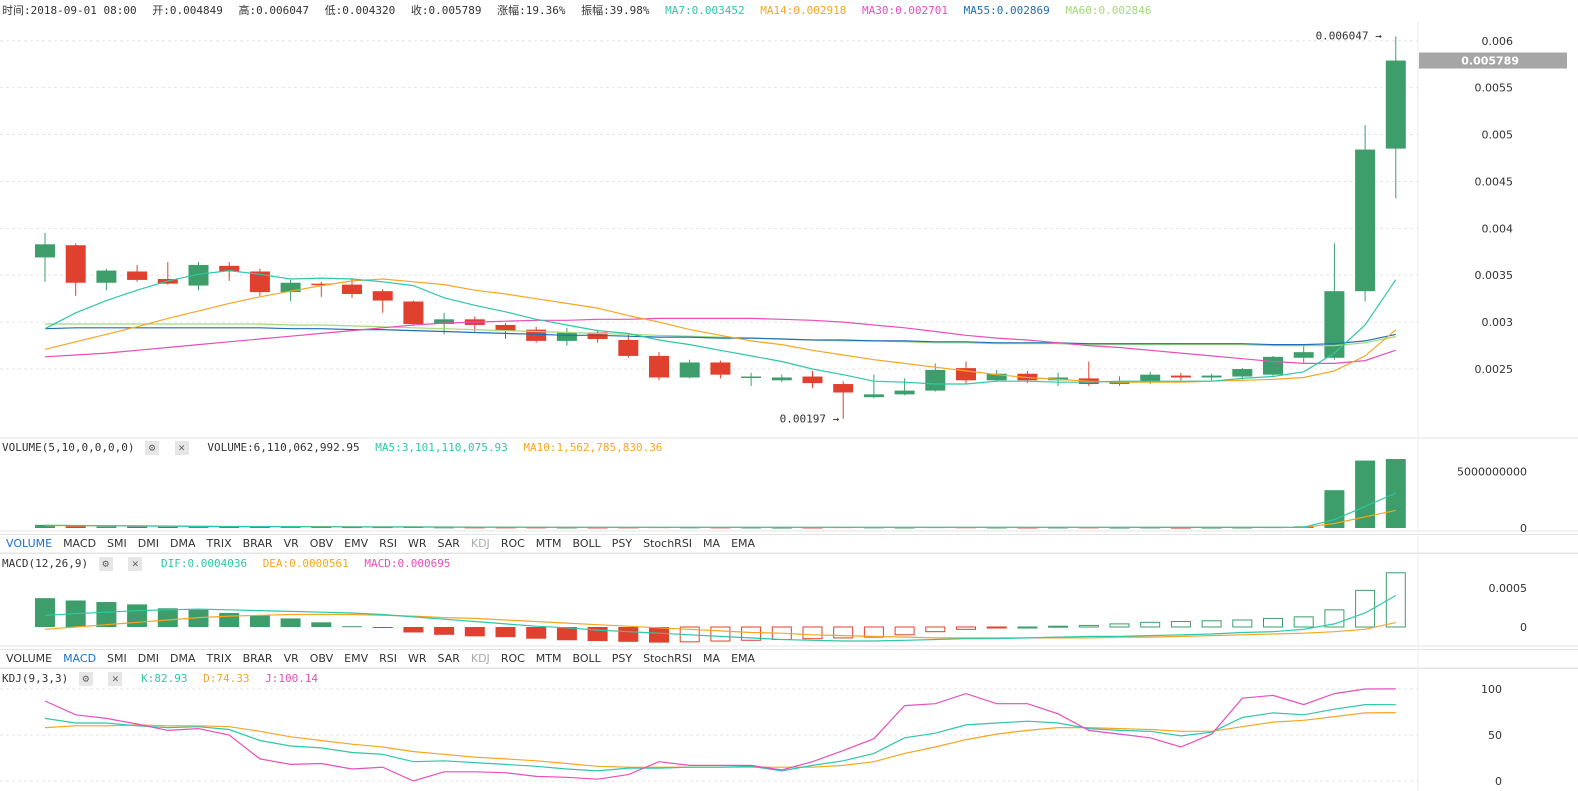  Describe the element at coordinates (283, 447) in the screenshot. I see `volume-value: VOLUME:6,110,062,992.95` at that location.